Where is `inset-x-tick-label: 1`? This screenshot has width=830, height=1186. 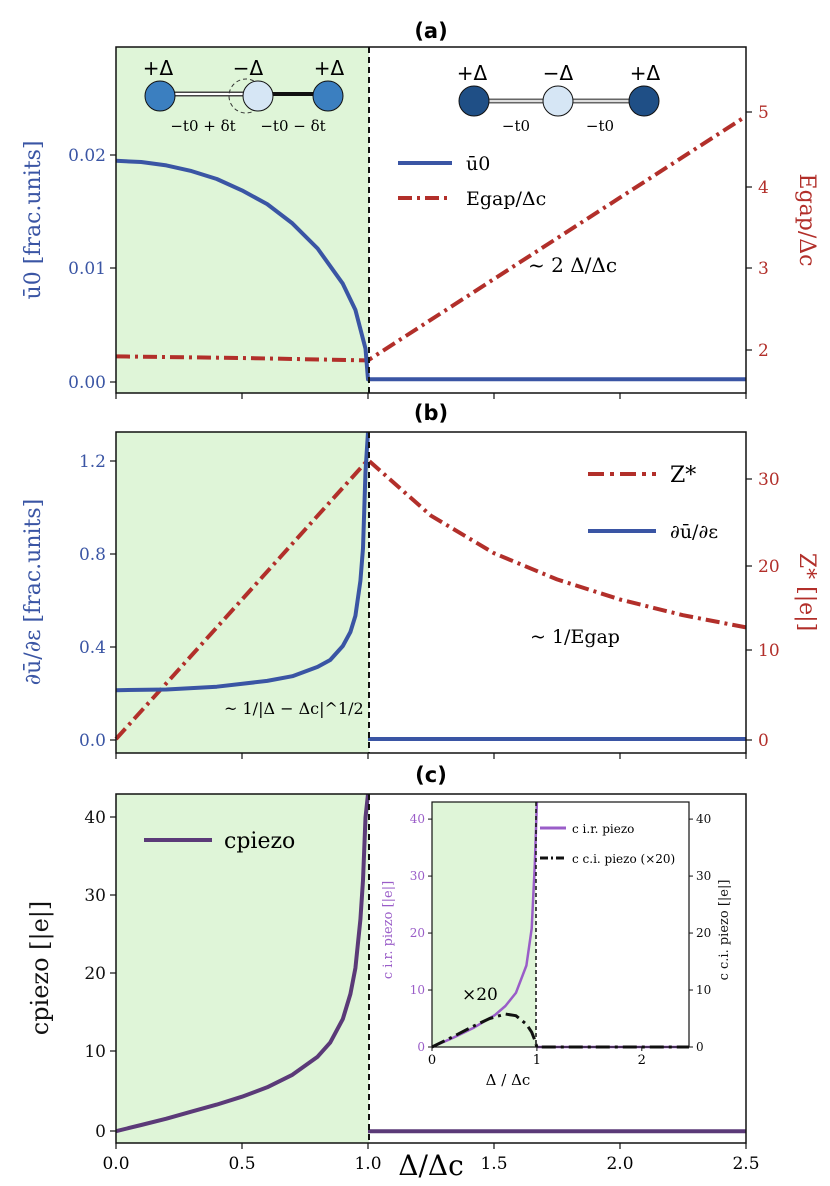 inset-x-tick-label: 1 is located at coordinates (537, 1060).